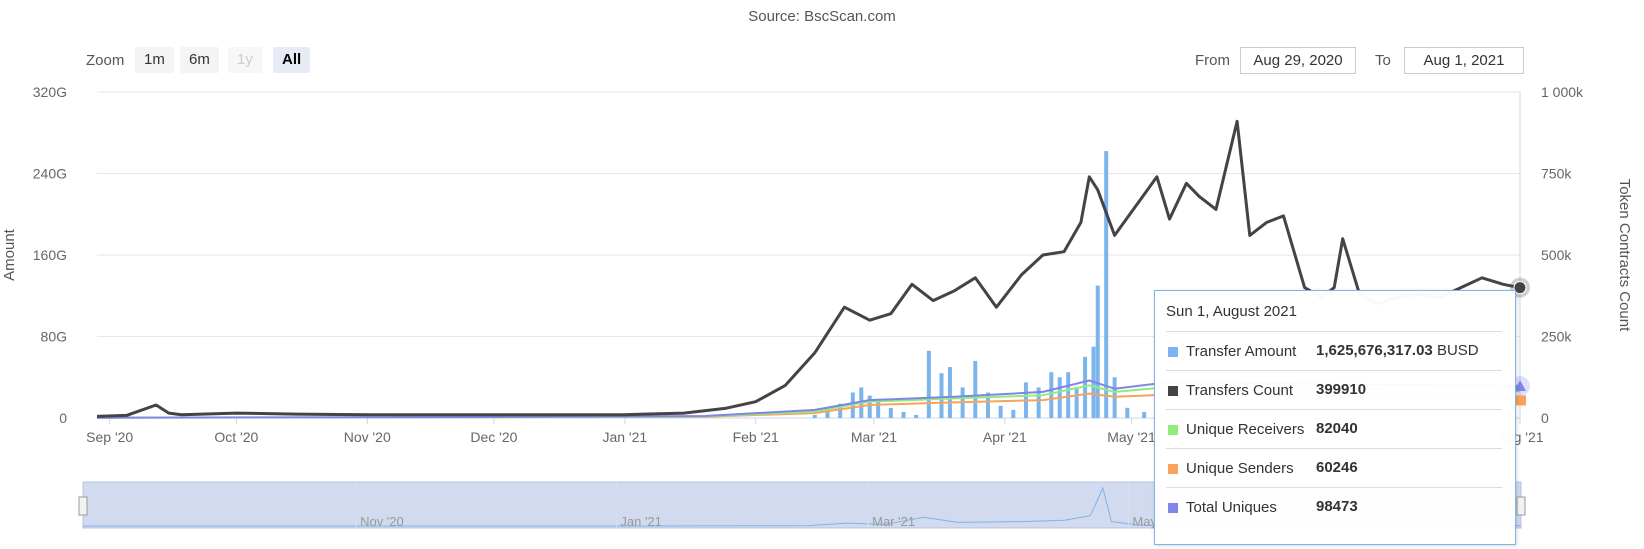  I want to click on navigator-tick-label: Mar '21, so click(893, 521).